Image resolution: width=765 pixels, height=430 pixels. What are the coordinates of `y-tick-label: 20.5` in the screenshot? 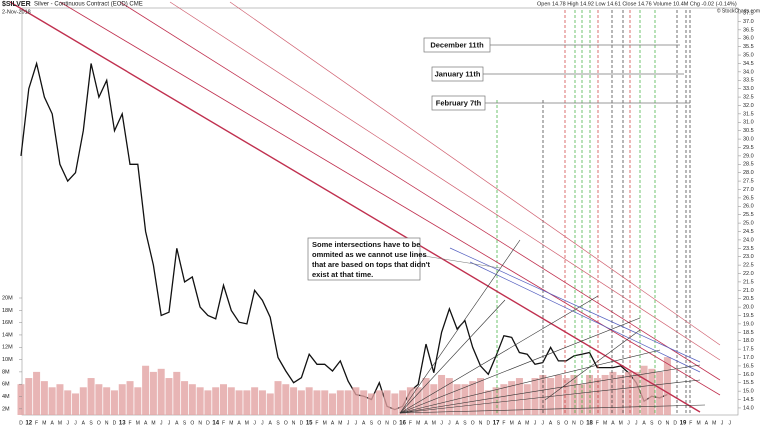 It's located at (748, 299).